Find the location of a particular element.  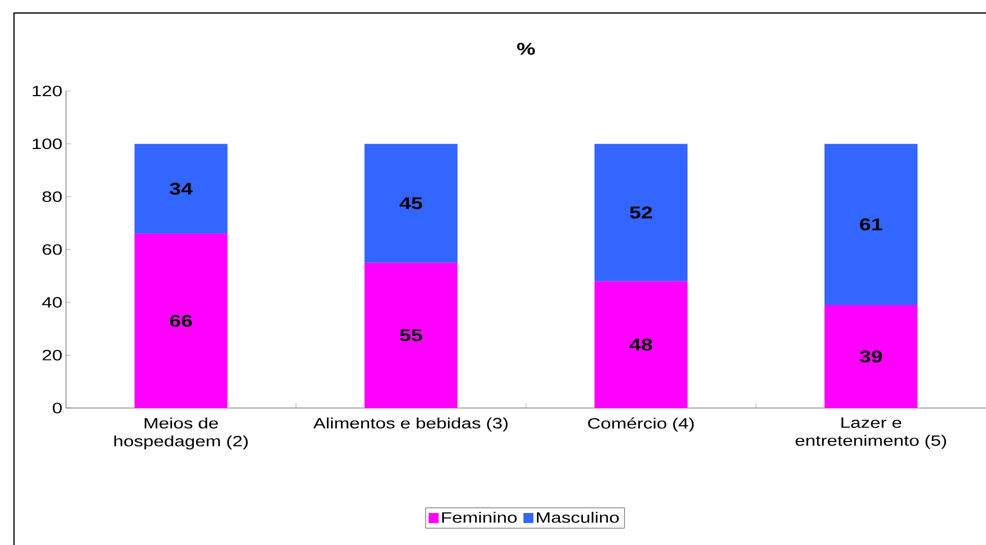

data-label: 48 is located at coordinates (641, 344).